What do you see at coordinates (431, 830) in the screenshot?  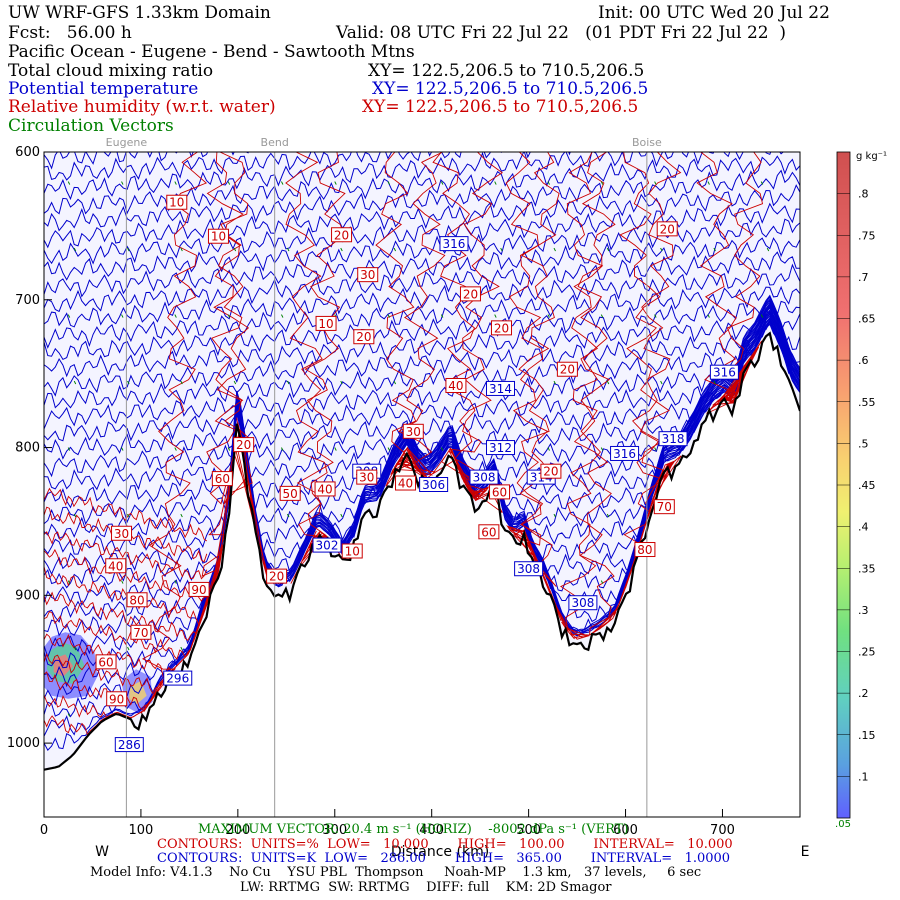 I see `x-tick-label: 400` at bounding box center [431, 830].